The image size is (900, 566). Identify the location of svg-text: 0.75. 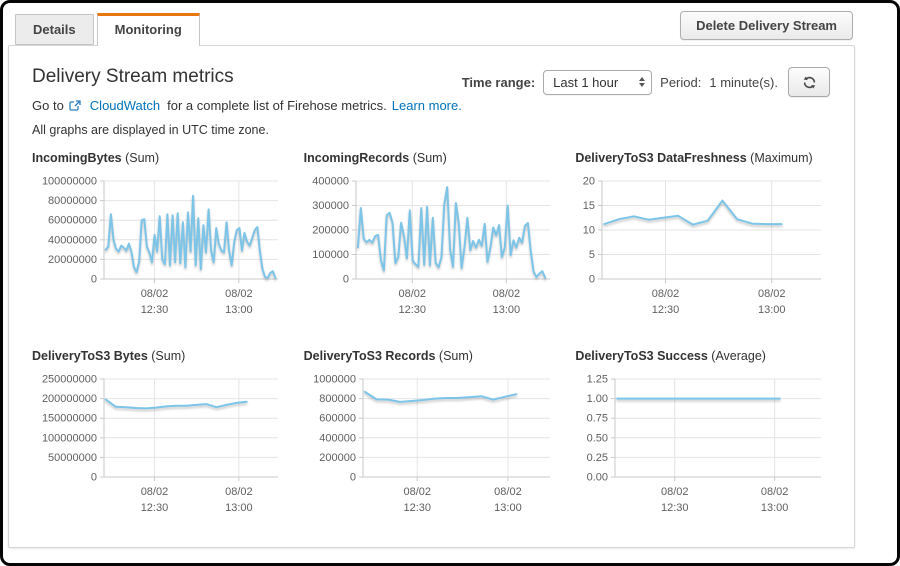
(597, 419).